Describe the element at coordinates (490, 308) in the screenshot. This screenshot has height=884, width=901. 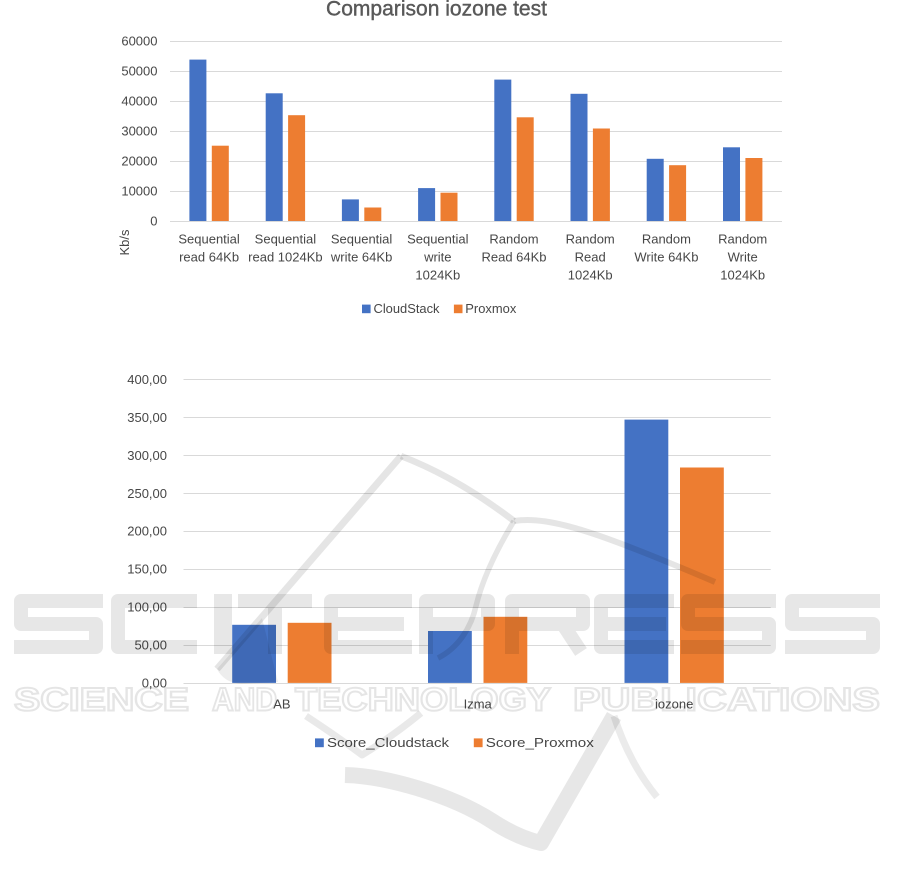
I see `svg-text: Proxmox` at that location.